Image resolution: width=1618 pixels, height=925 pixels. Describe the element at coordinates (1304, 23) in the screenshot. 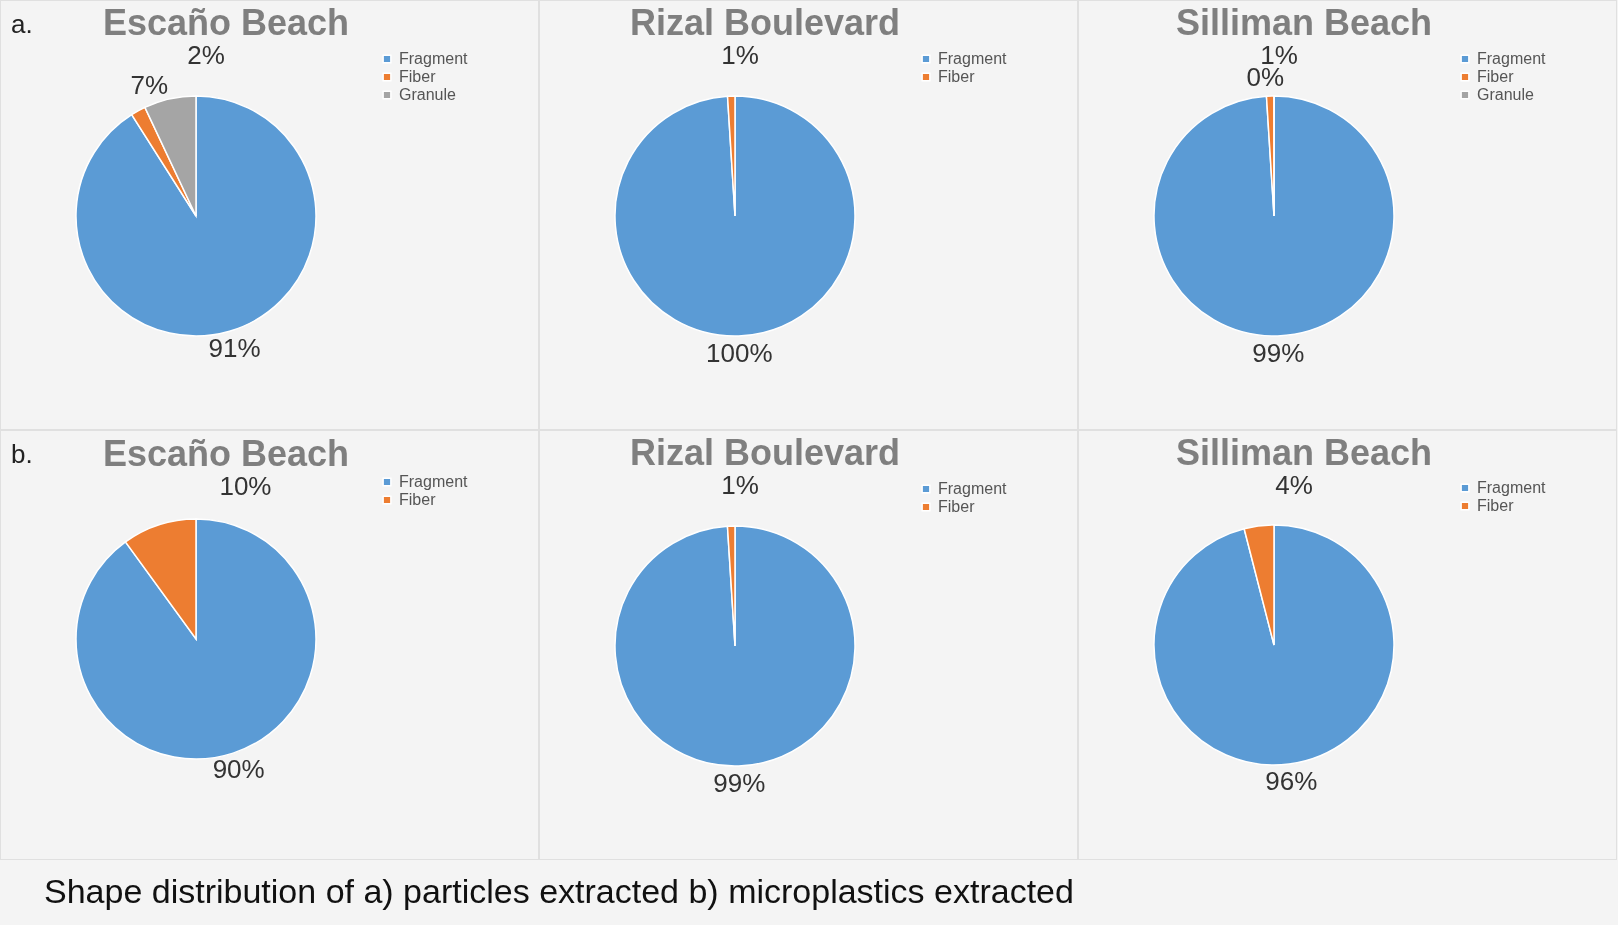

I see `chart-title: Silliman Beach` at that location.